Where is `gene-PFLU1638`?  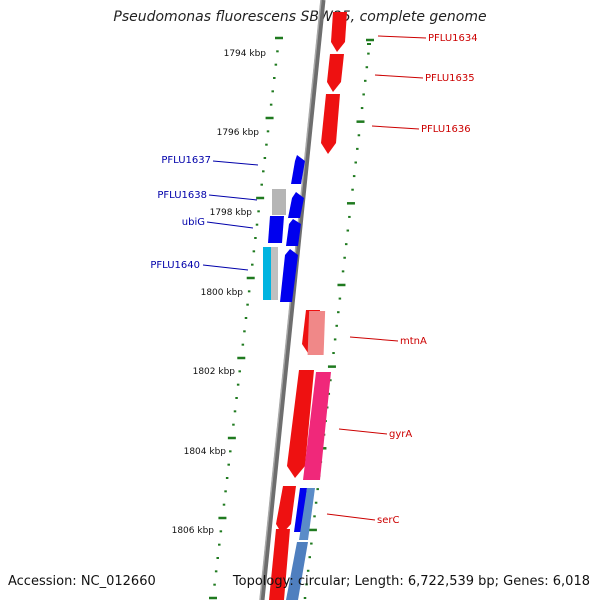
gene-PFLU1638 is located at coordinates (279, 202).